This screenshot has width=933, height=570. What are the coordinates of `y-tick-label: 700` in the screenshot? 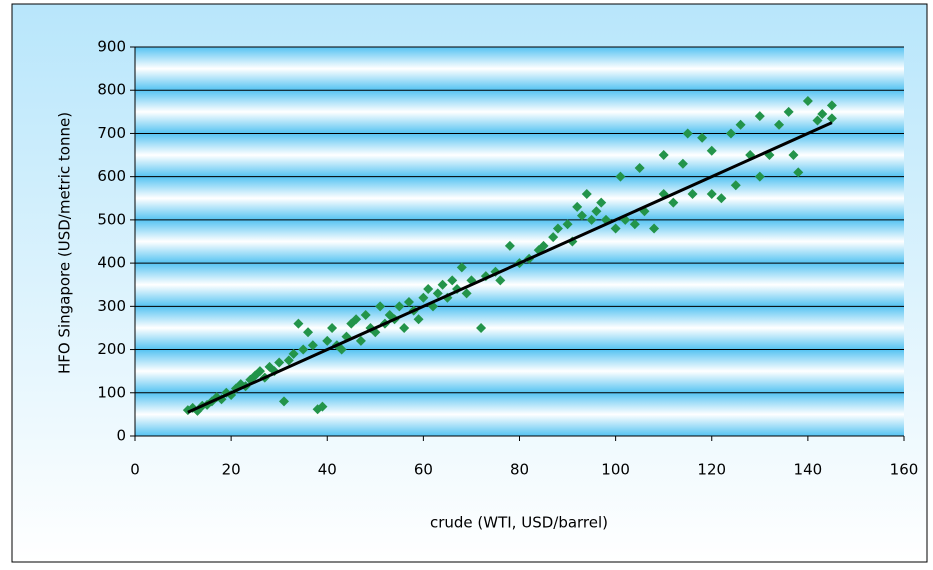 It's located at (111, 133).